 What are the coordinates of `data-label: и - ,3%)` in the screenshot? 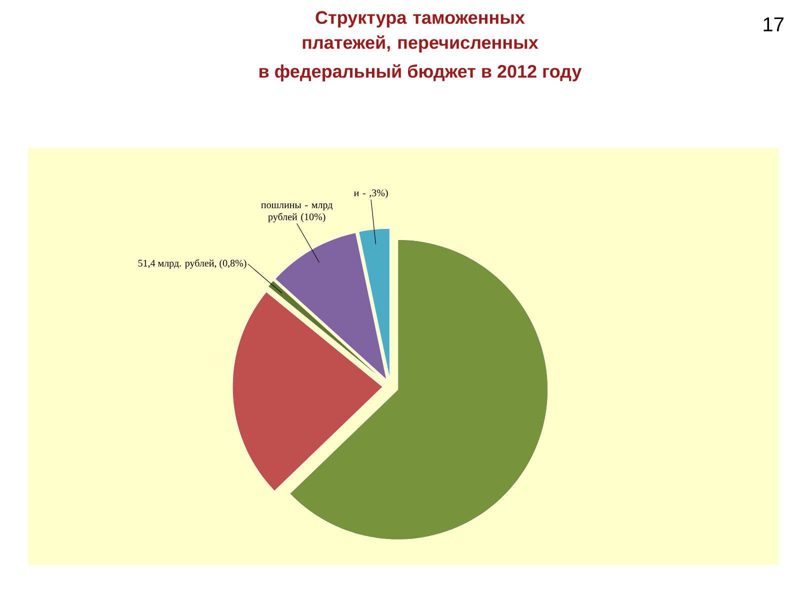 It's located at (371, 193).